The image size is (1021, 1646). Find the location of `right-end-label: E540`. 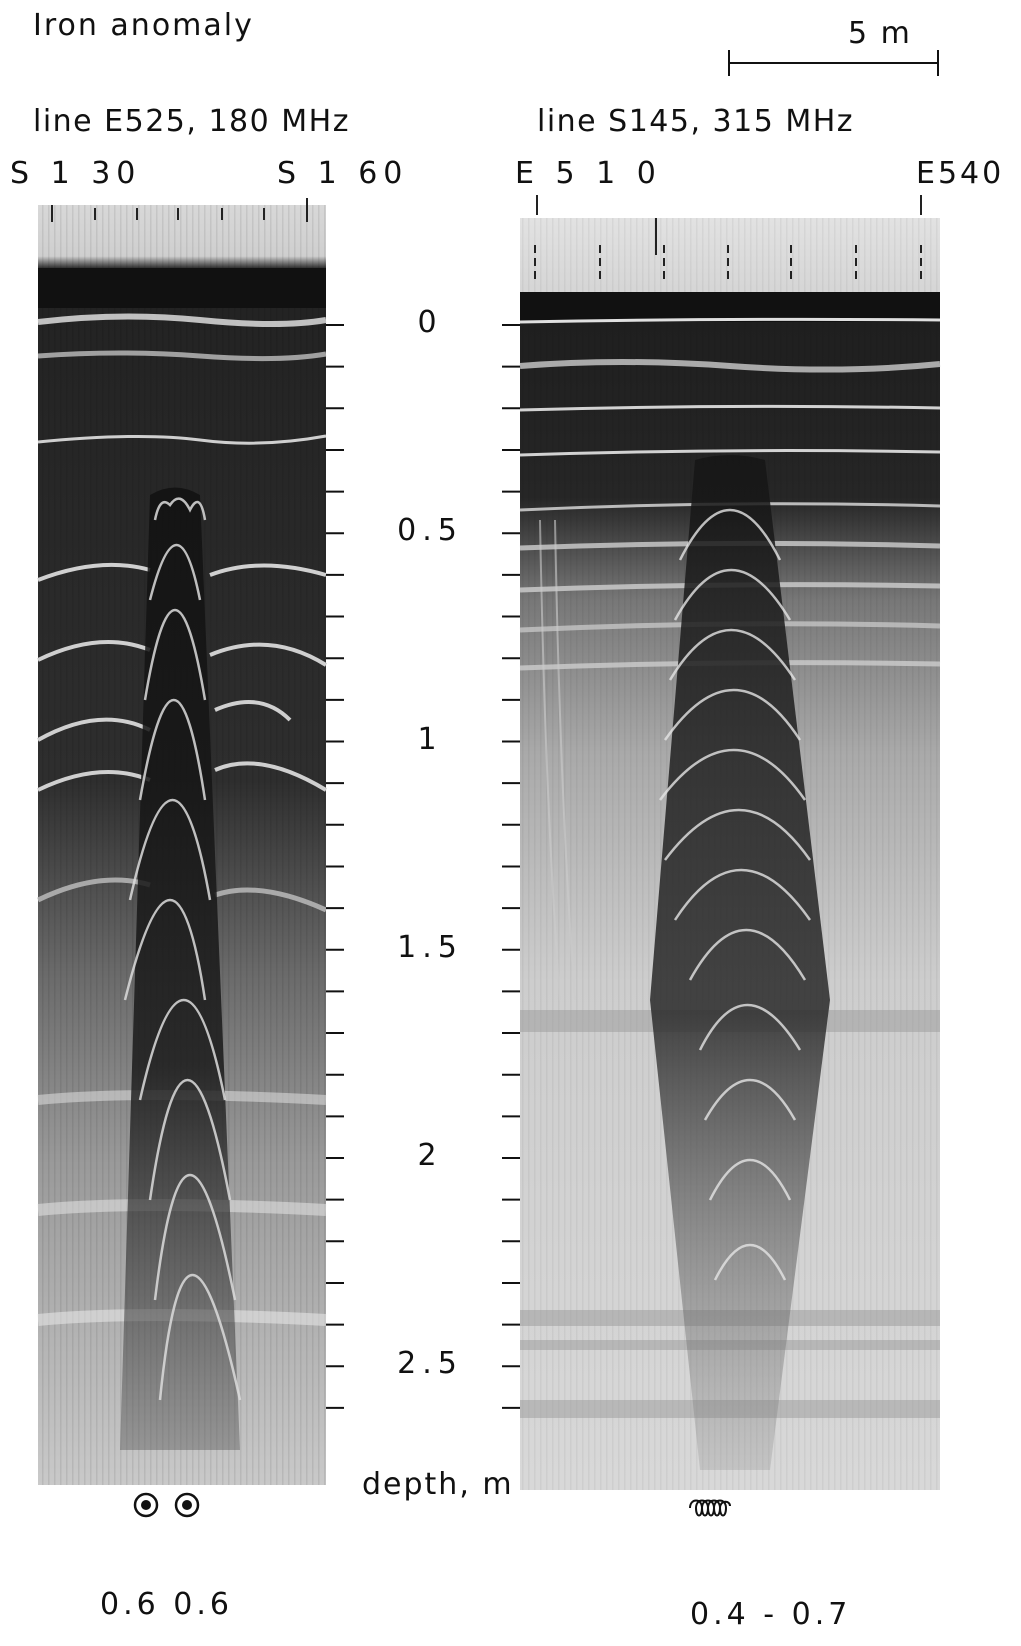

right-end-label: E540 is located at coordinates (960, 173).